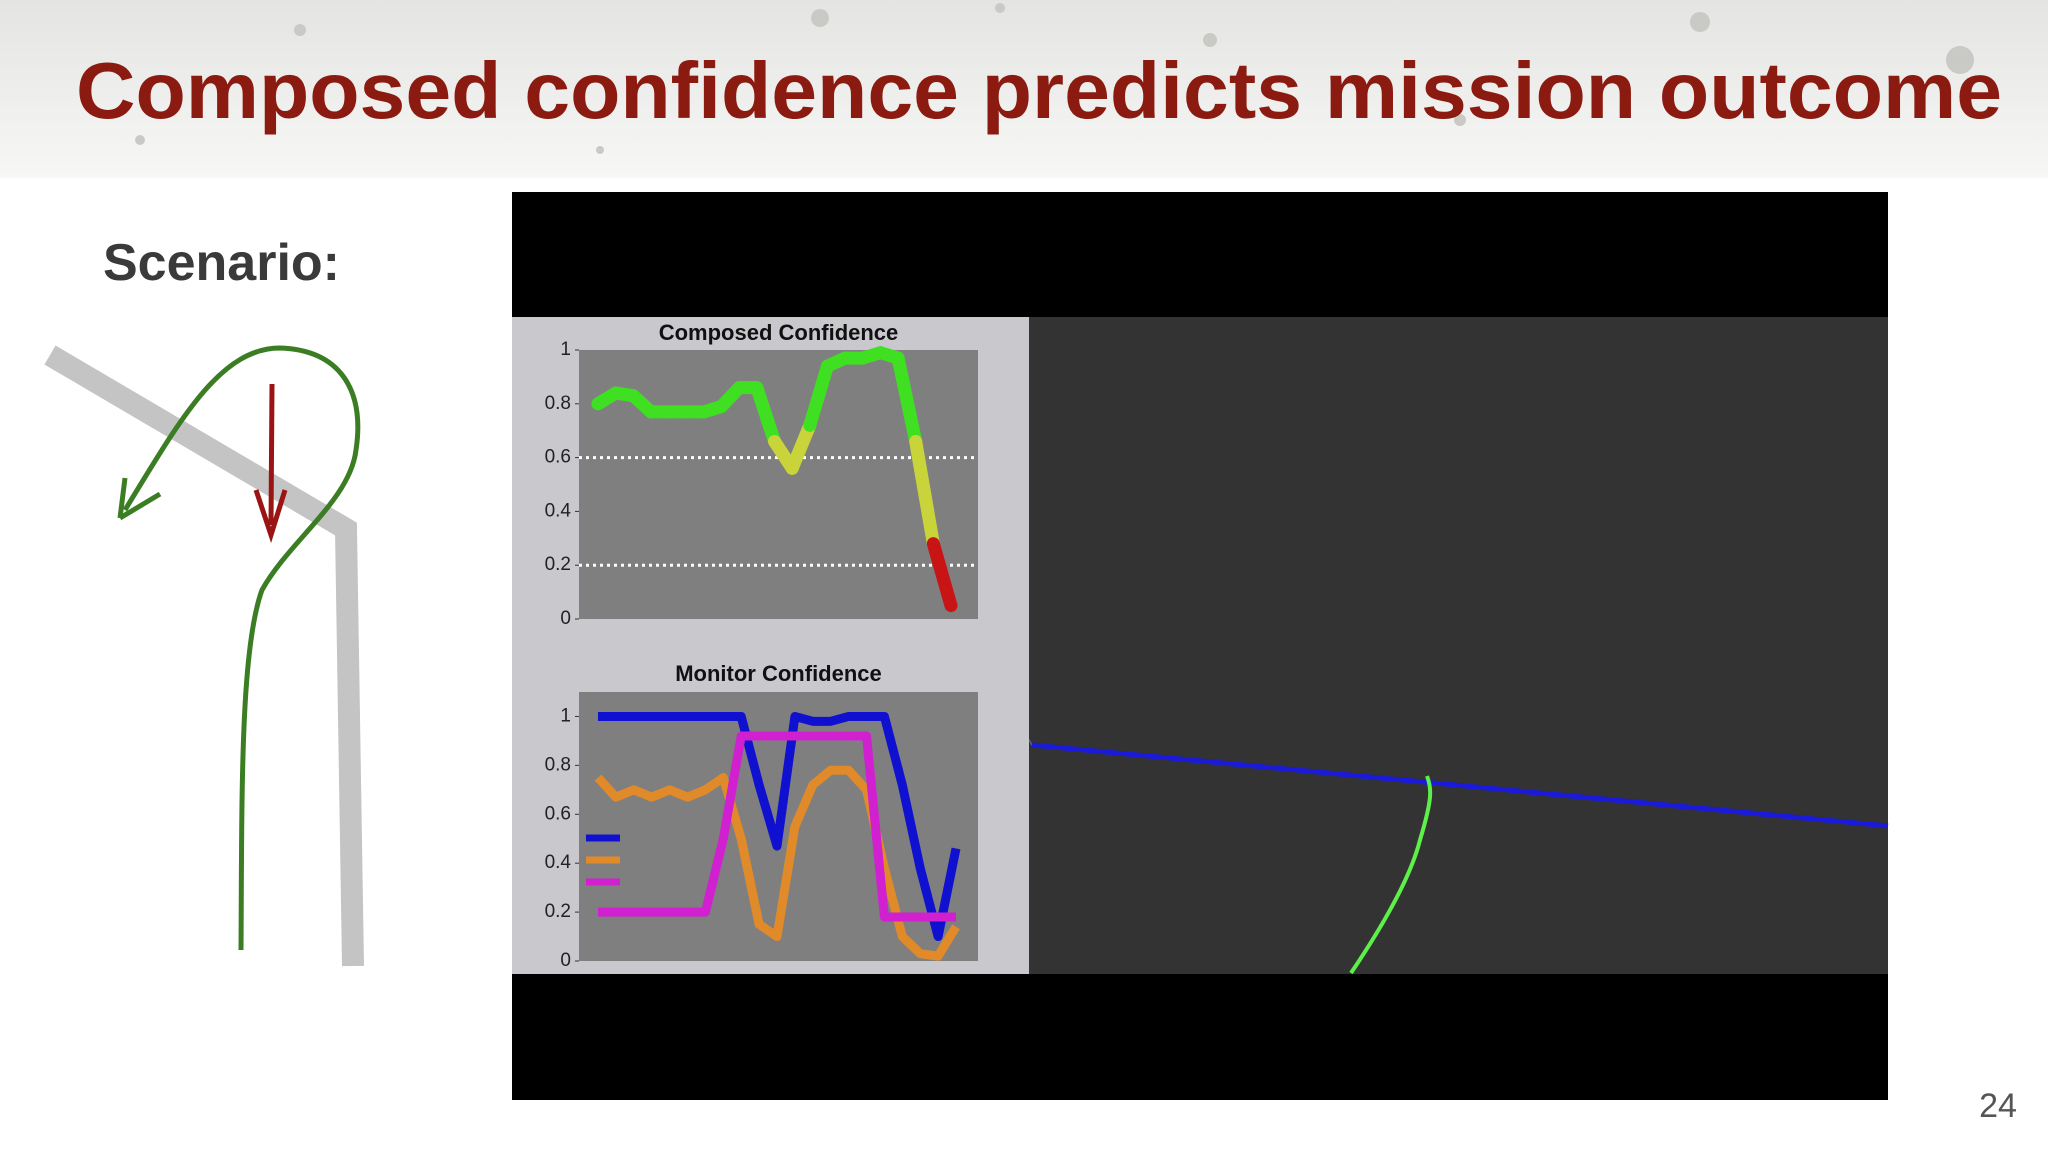 The width and height of the screenshot is (2048, 1152). Describe the element at coordinates (1998, 1106) in the screenshot. I see `page-number: 24` at that location.